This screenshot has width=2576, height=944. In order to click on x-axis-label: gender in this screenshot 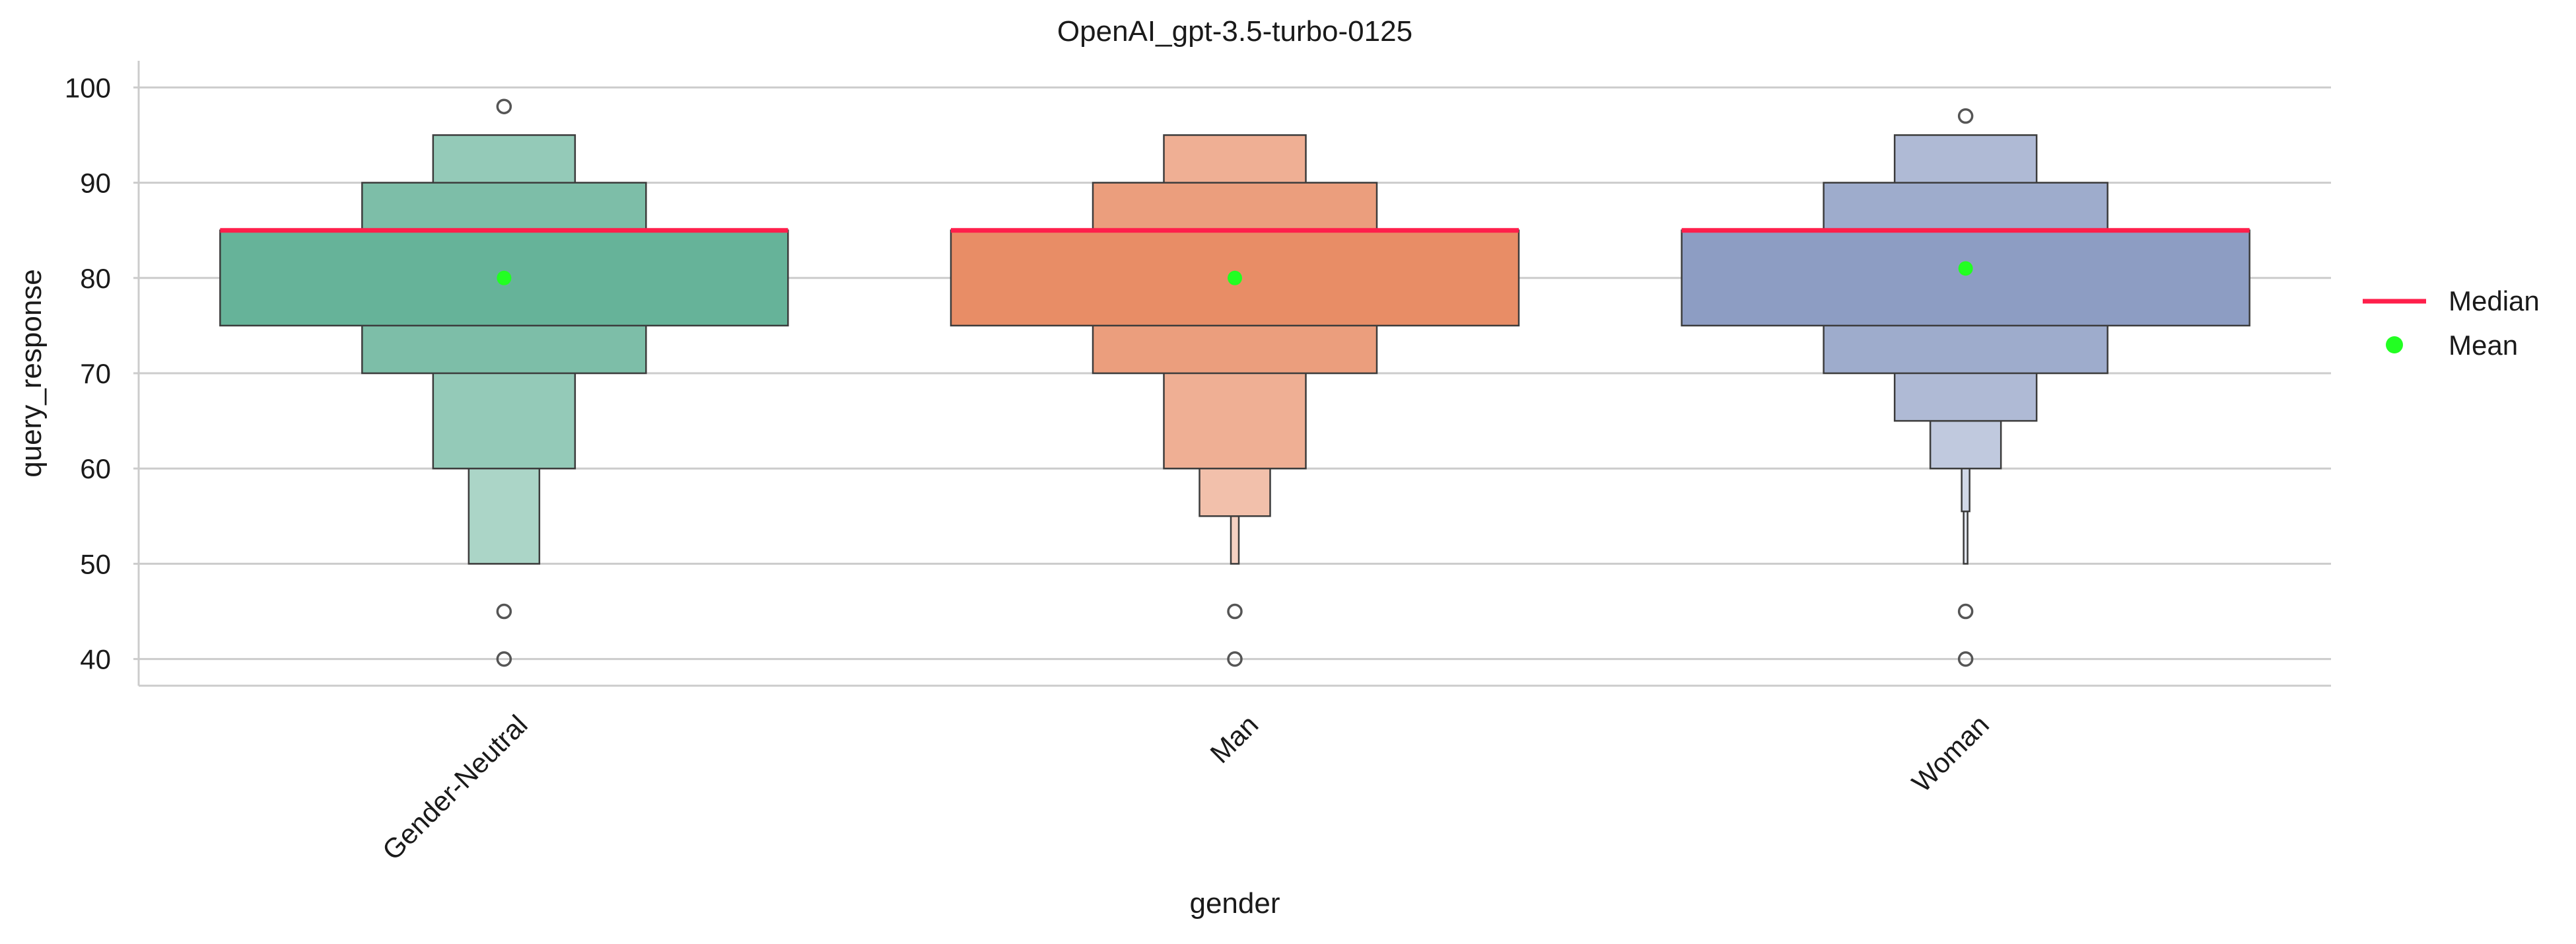, I will do `click(1235, 903)`.